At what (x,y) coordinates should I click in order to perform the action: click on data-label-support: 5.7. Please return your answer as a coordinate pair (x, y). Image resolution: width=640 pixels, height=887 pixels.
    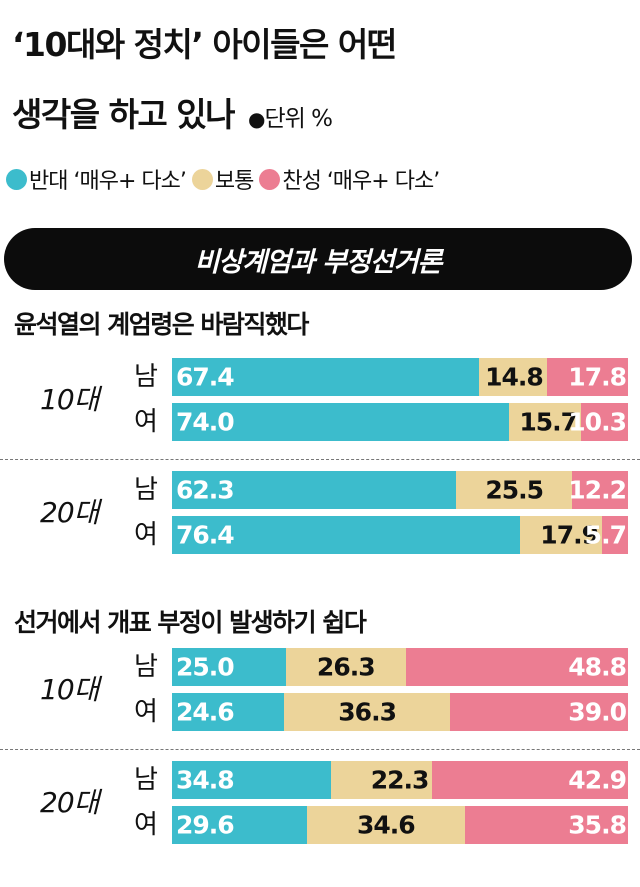
    Looking at the image, I should click on (605, 535).